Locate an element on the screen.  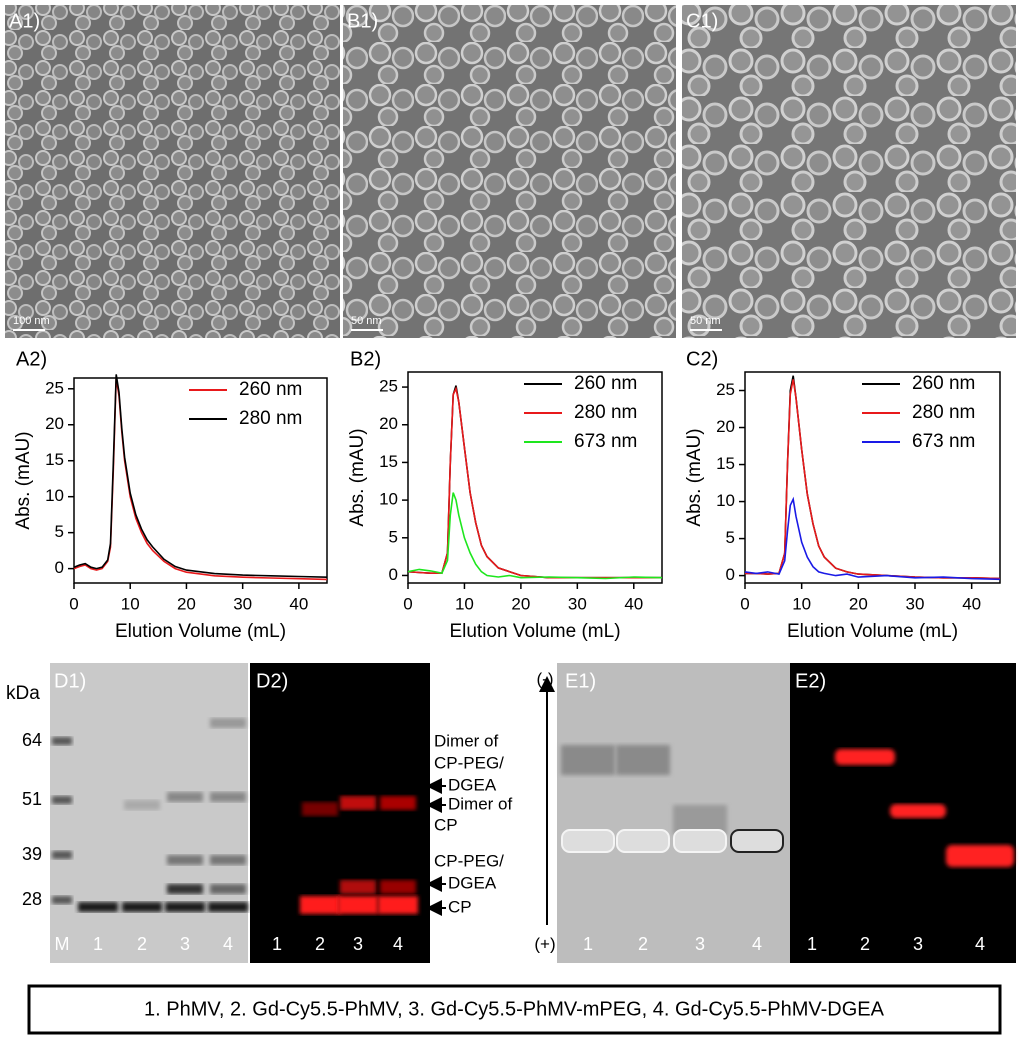
y-tick-label: 10 is located at coordinates (388, 499).